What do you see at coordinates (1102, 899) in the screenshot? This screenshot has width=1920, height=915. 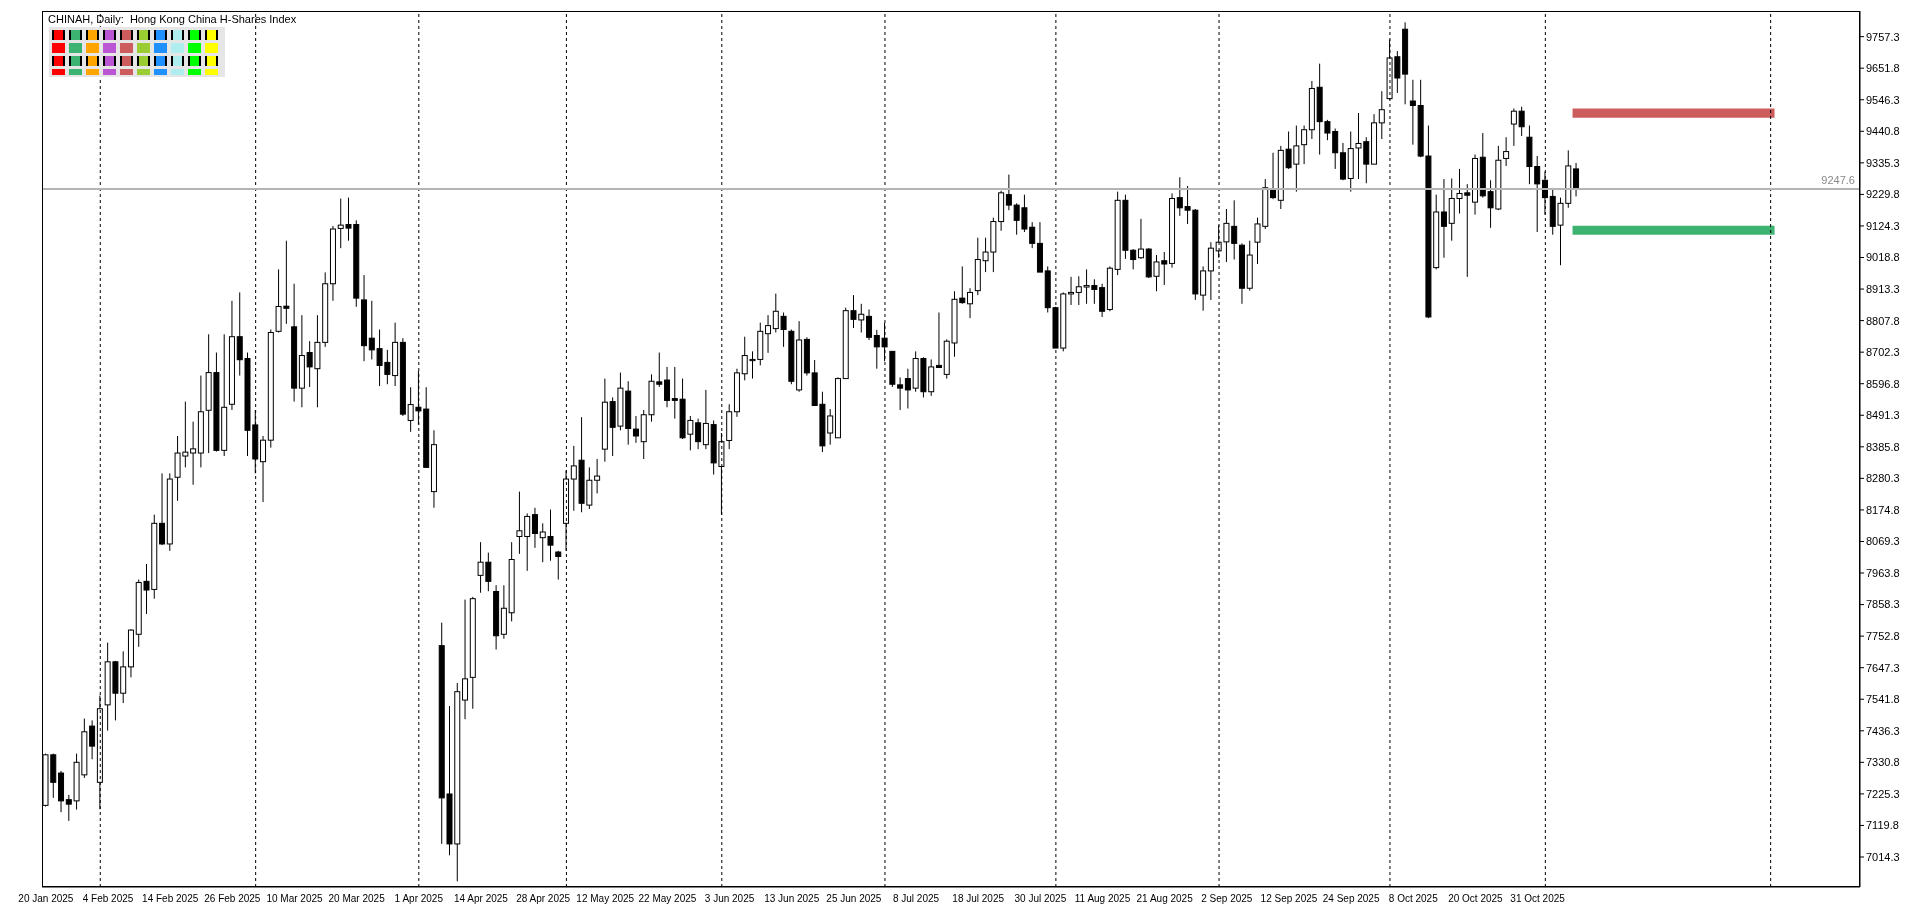 I see `x-tick-label: 11 Aug 2025` at bounding box center [1102, 899].